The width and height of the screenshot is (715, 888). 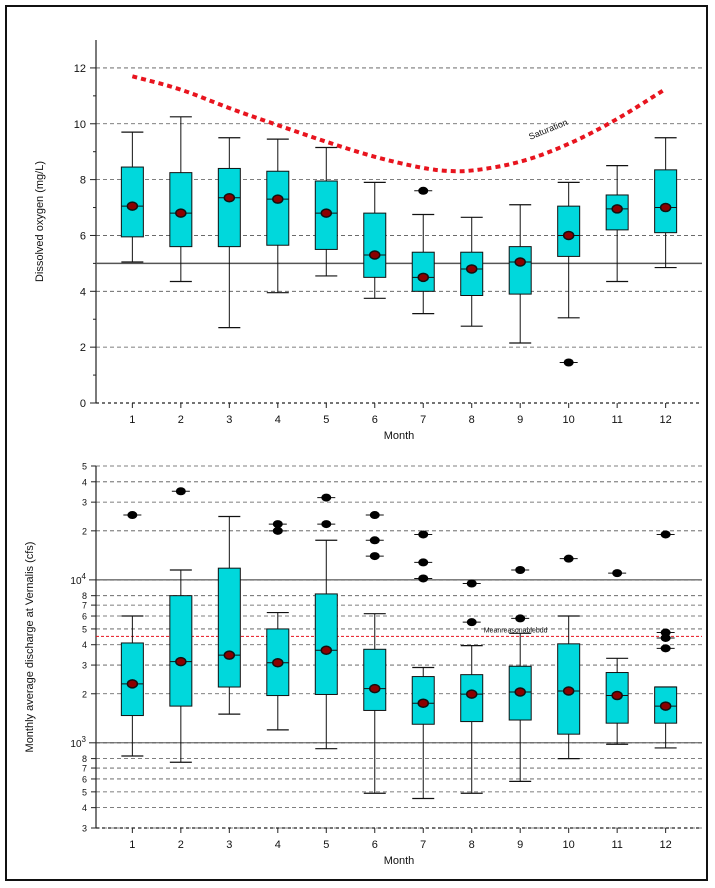 I want to click on do-y-tick-label: 4, so click(x=83, y=292).